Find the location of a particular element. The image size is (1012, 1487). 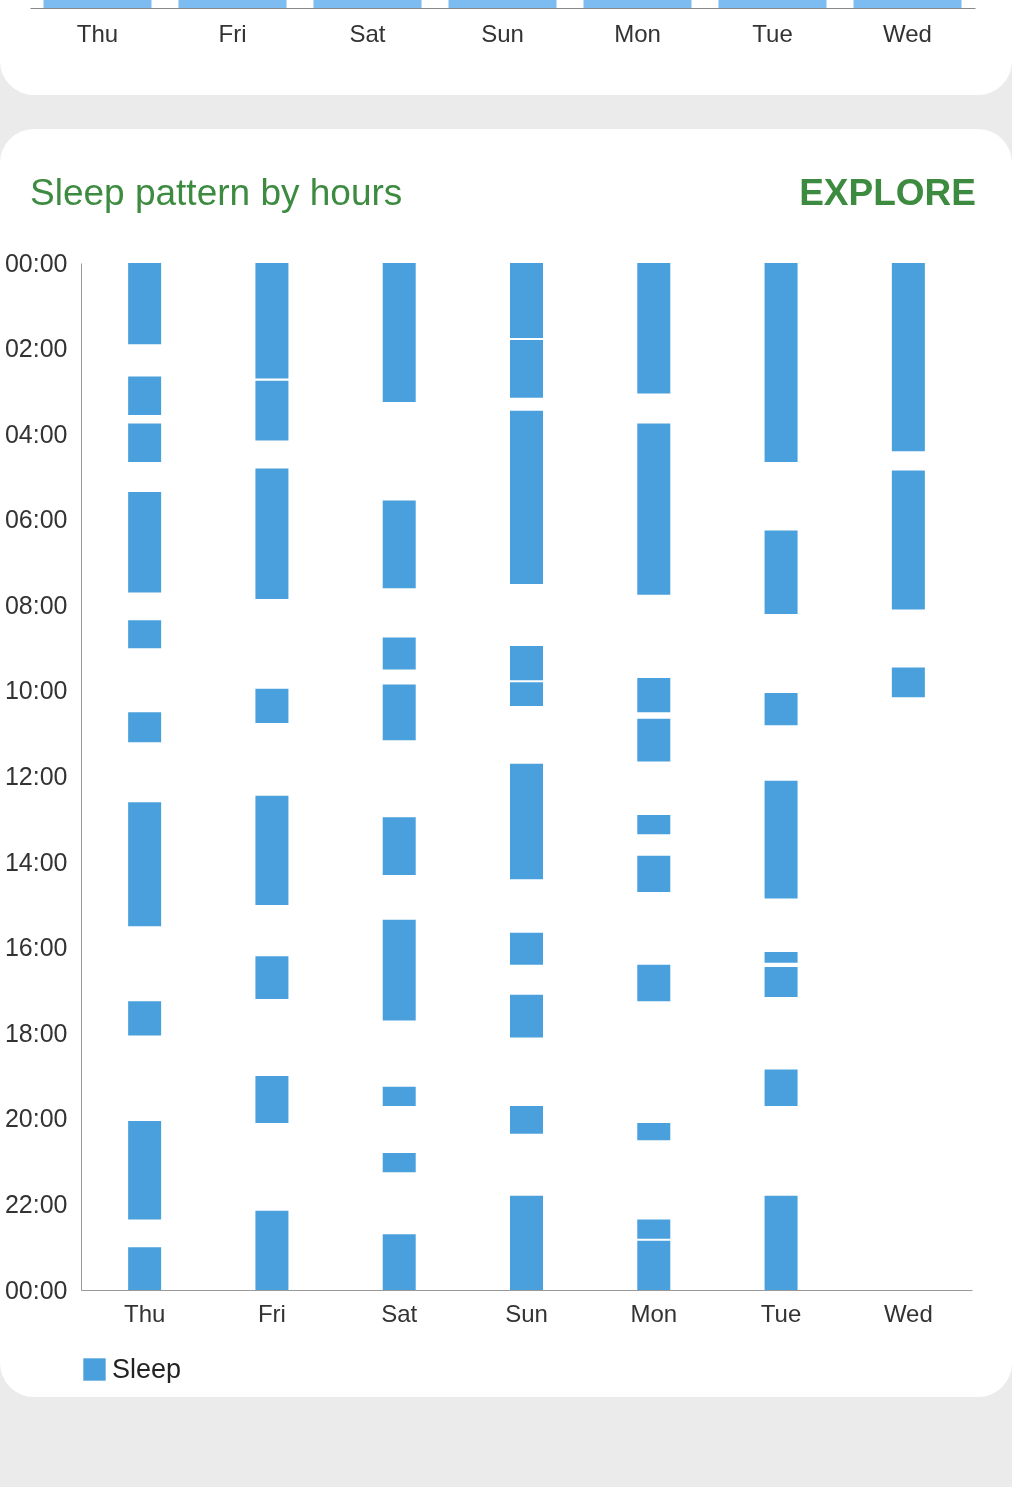

chart-title: Sleep pattern by hours is located at coordinates (216, 193).